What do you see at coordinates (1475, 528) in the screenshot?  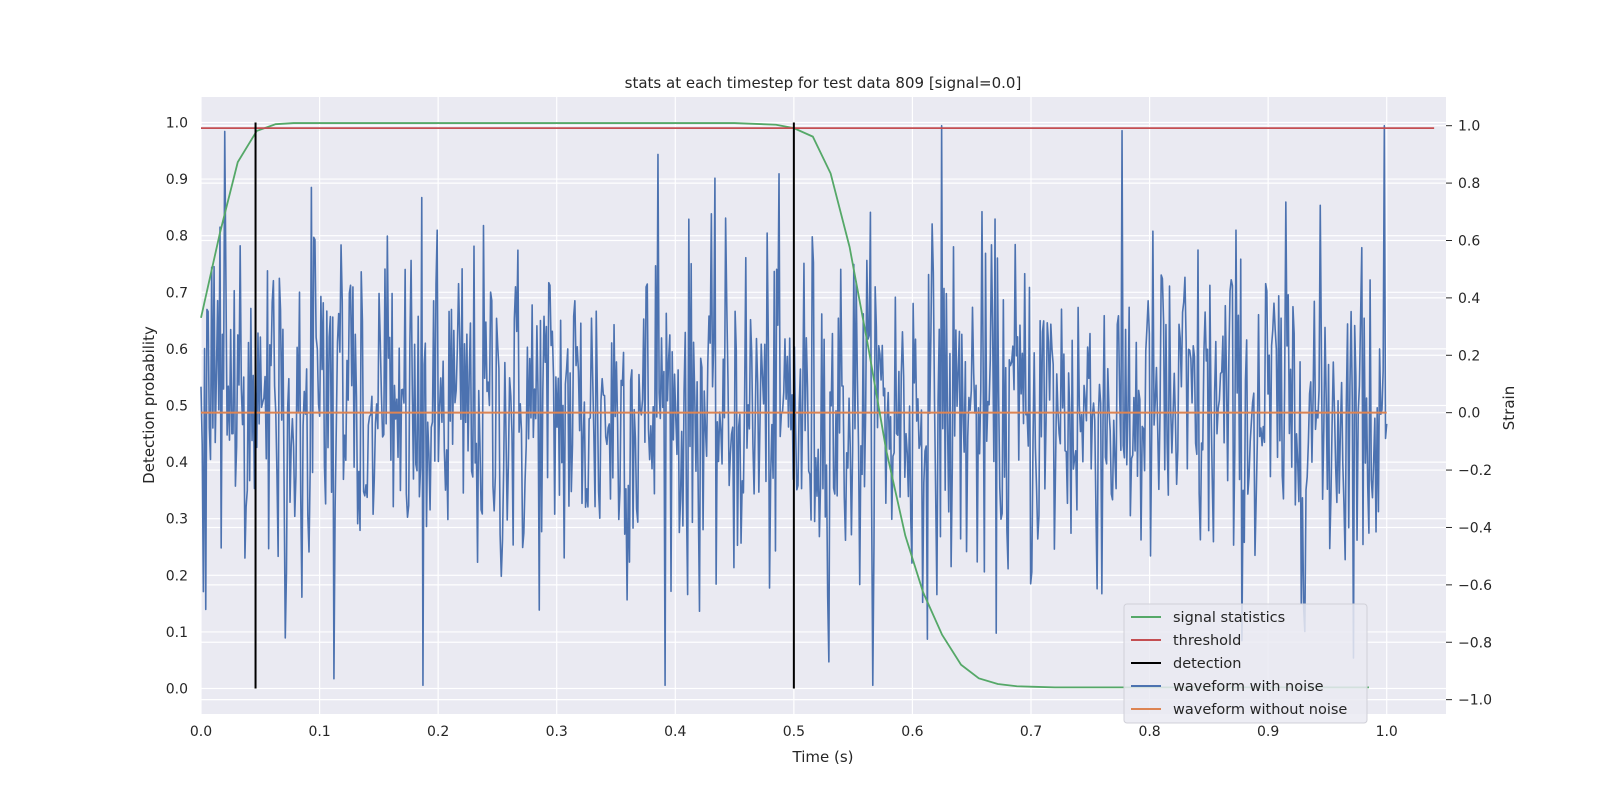 I see `y-tick-label-right: −0.4` at bounding box center [1475, 528].